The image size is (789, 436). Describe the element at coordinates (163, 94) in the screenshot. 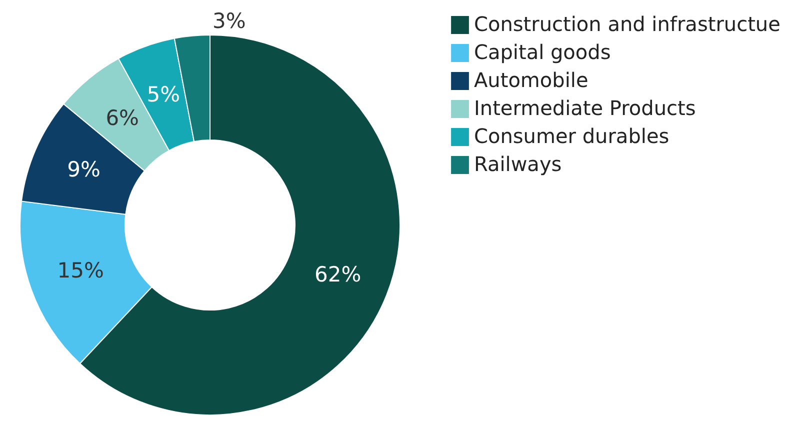

I see `data-label: 5%` at that location.